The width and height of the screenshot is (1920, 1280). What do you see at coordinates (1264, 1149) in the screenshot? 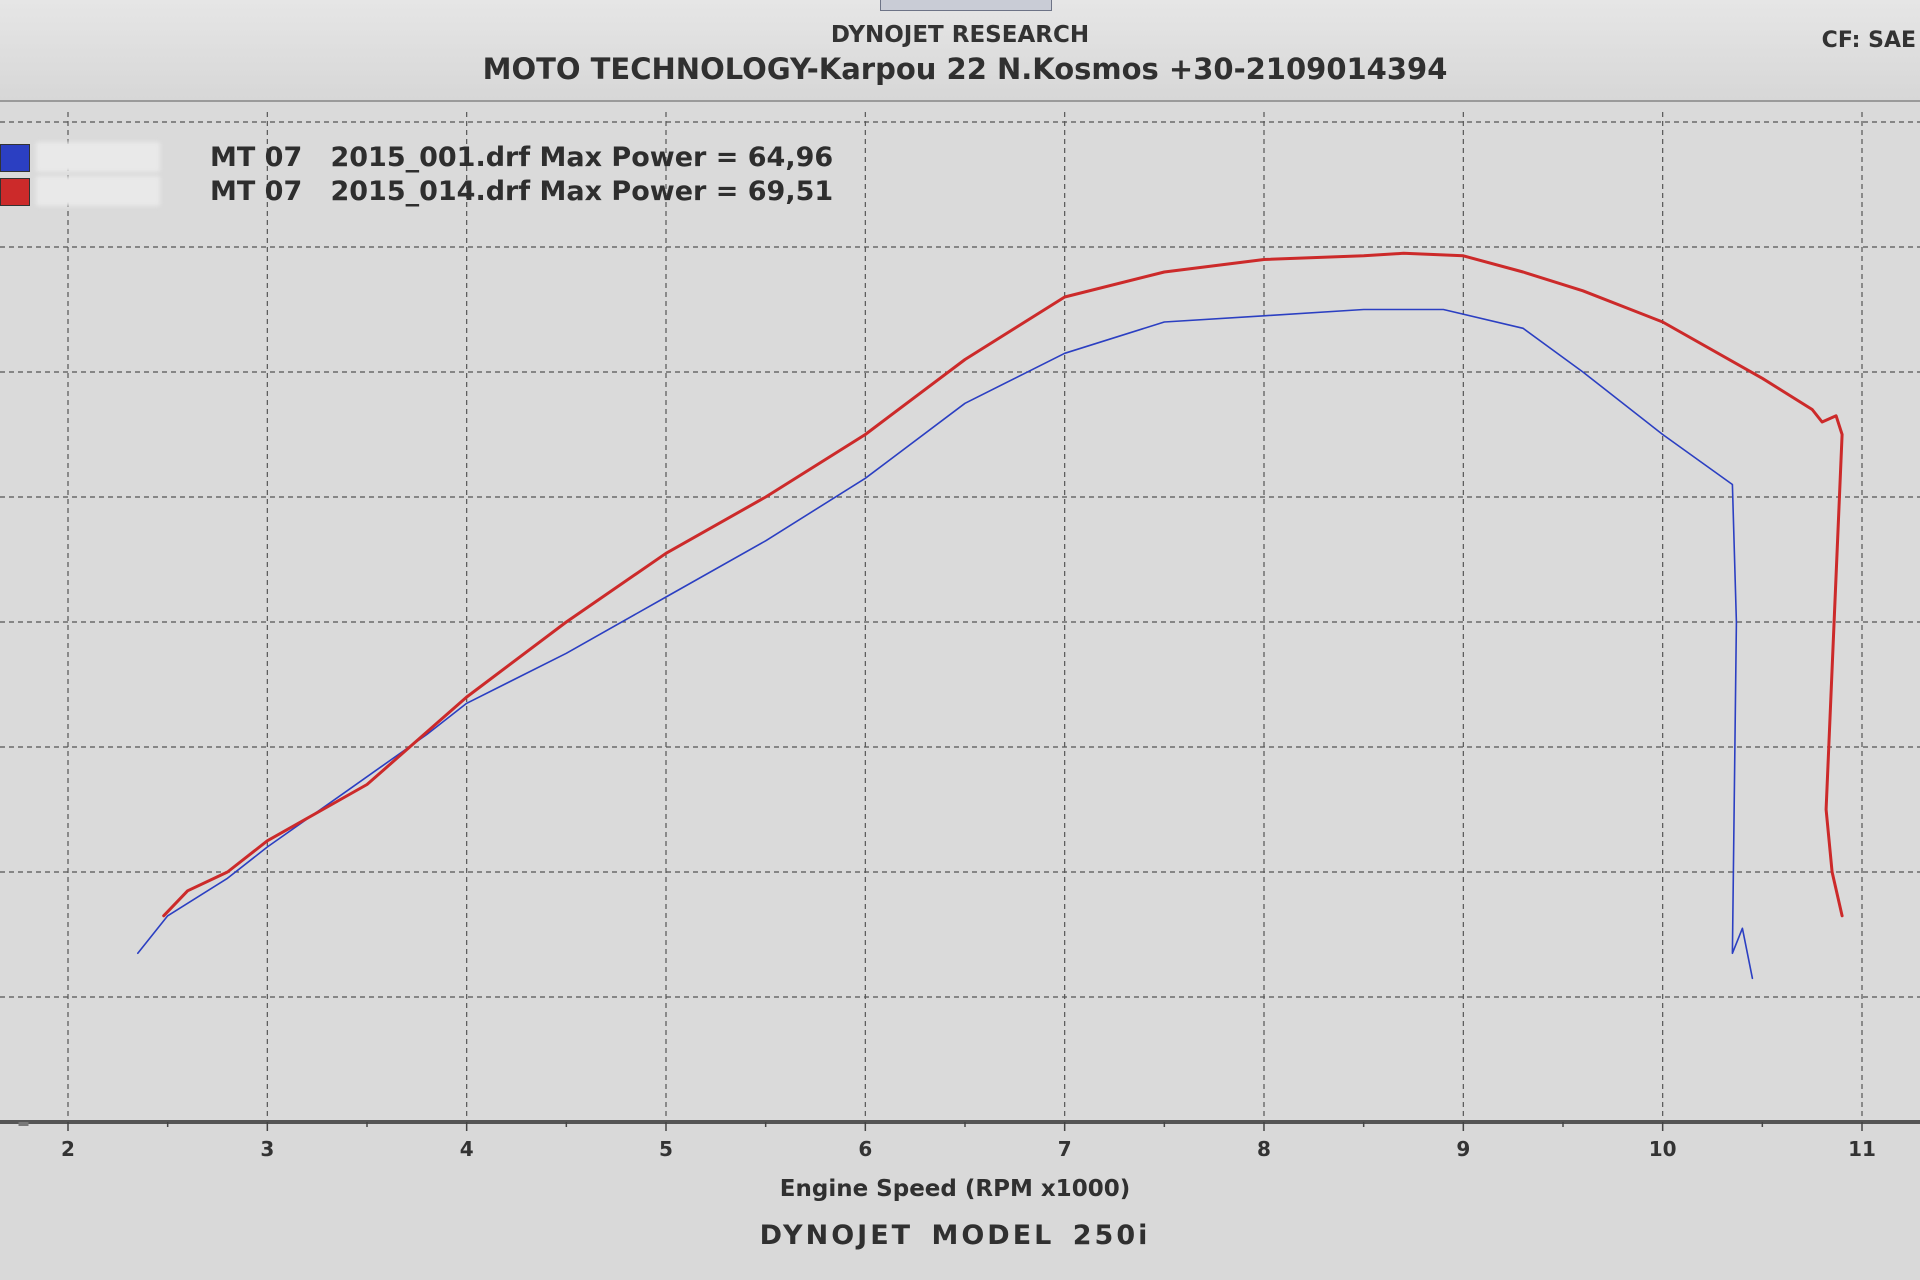
I see `x-tick-label: 8` at bounding box center [1264, 1149].